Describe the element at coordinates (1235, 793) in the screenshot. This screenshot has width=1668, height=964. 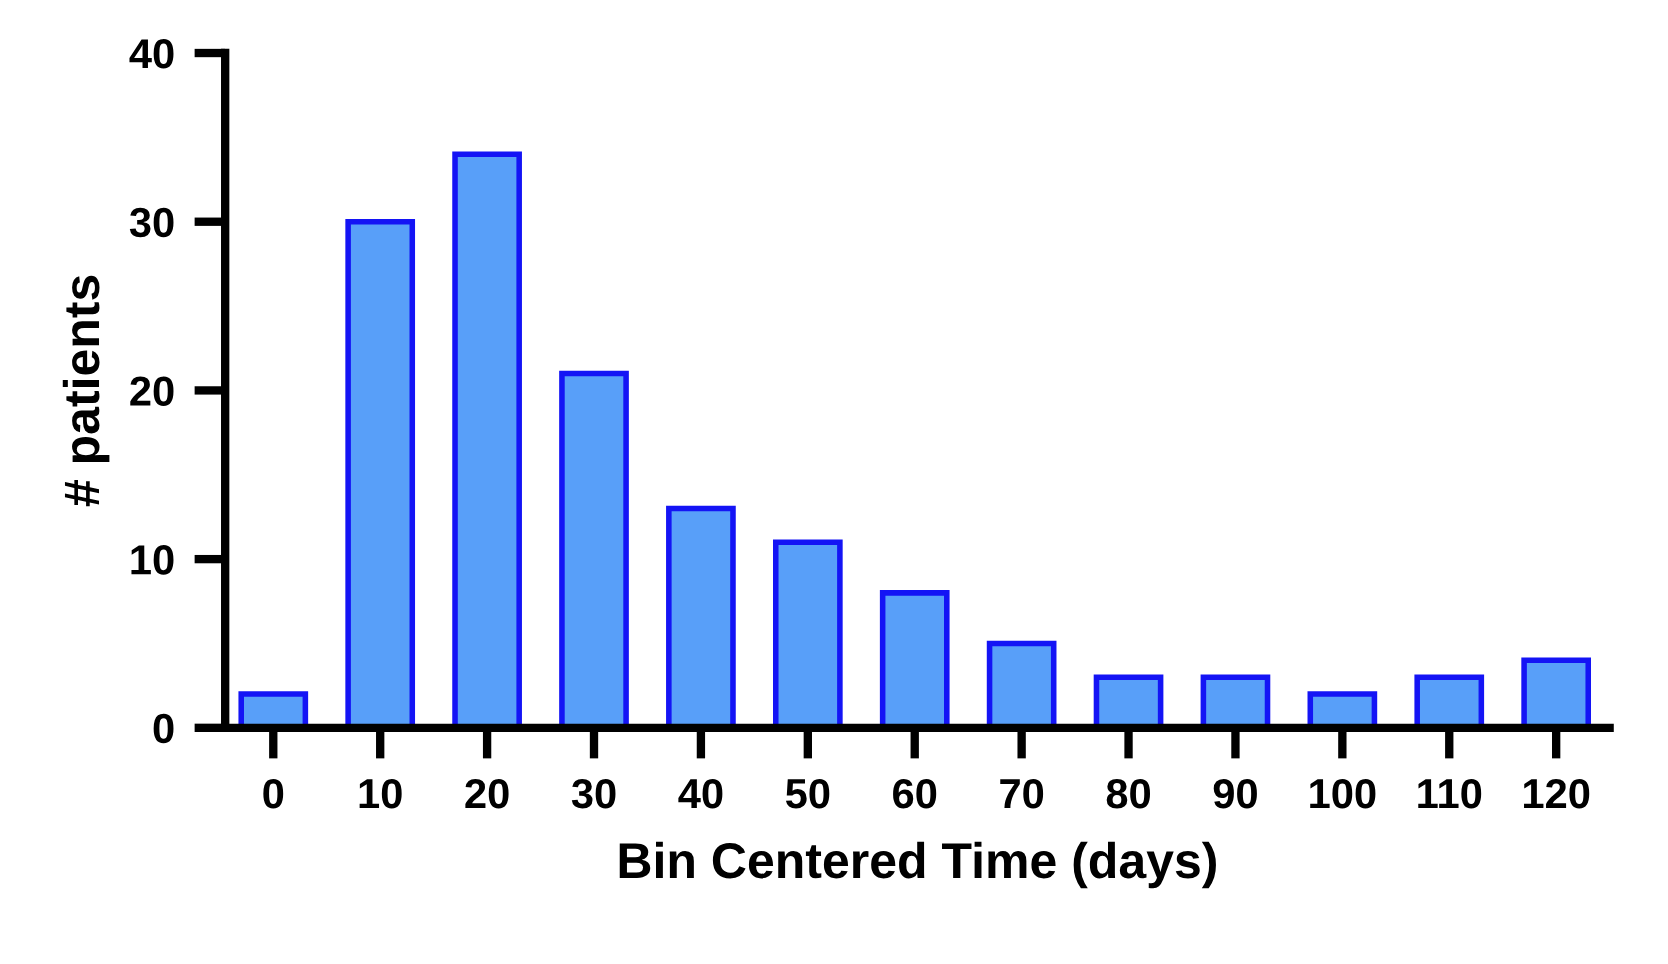
I see `x-tick-label: 90` at that location.